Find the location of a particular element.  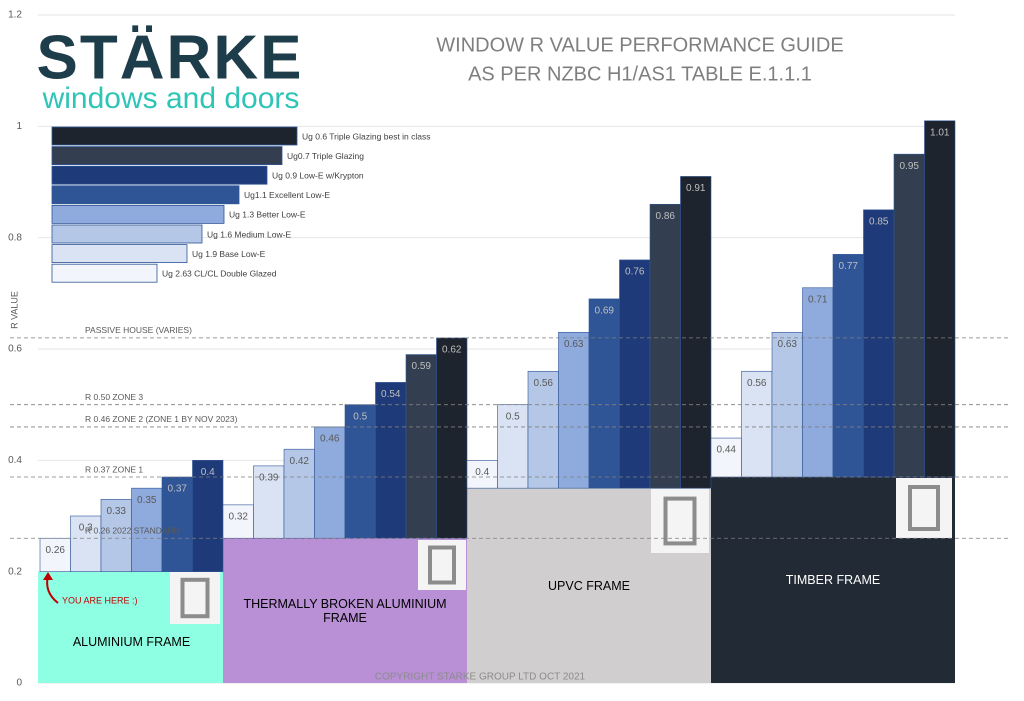

annotation: YOU ARE HERE :) is located at coordinates (100, 600).